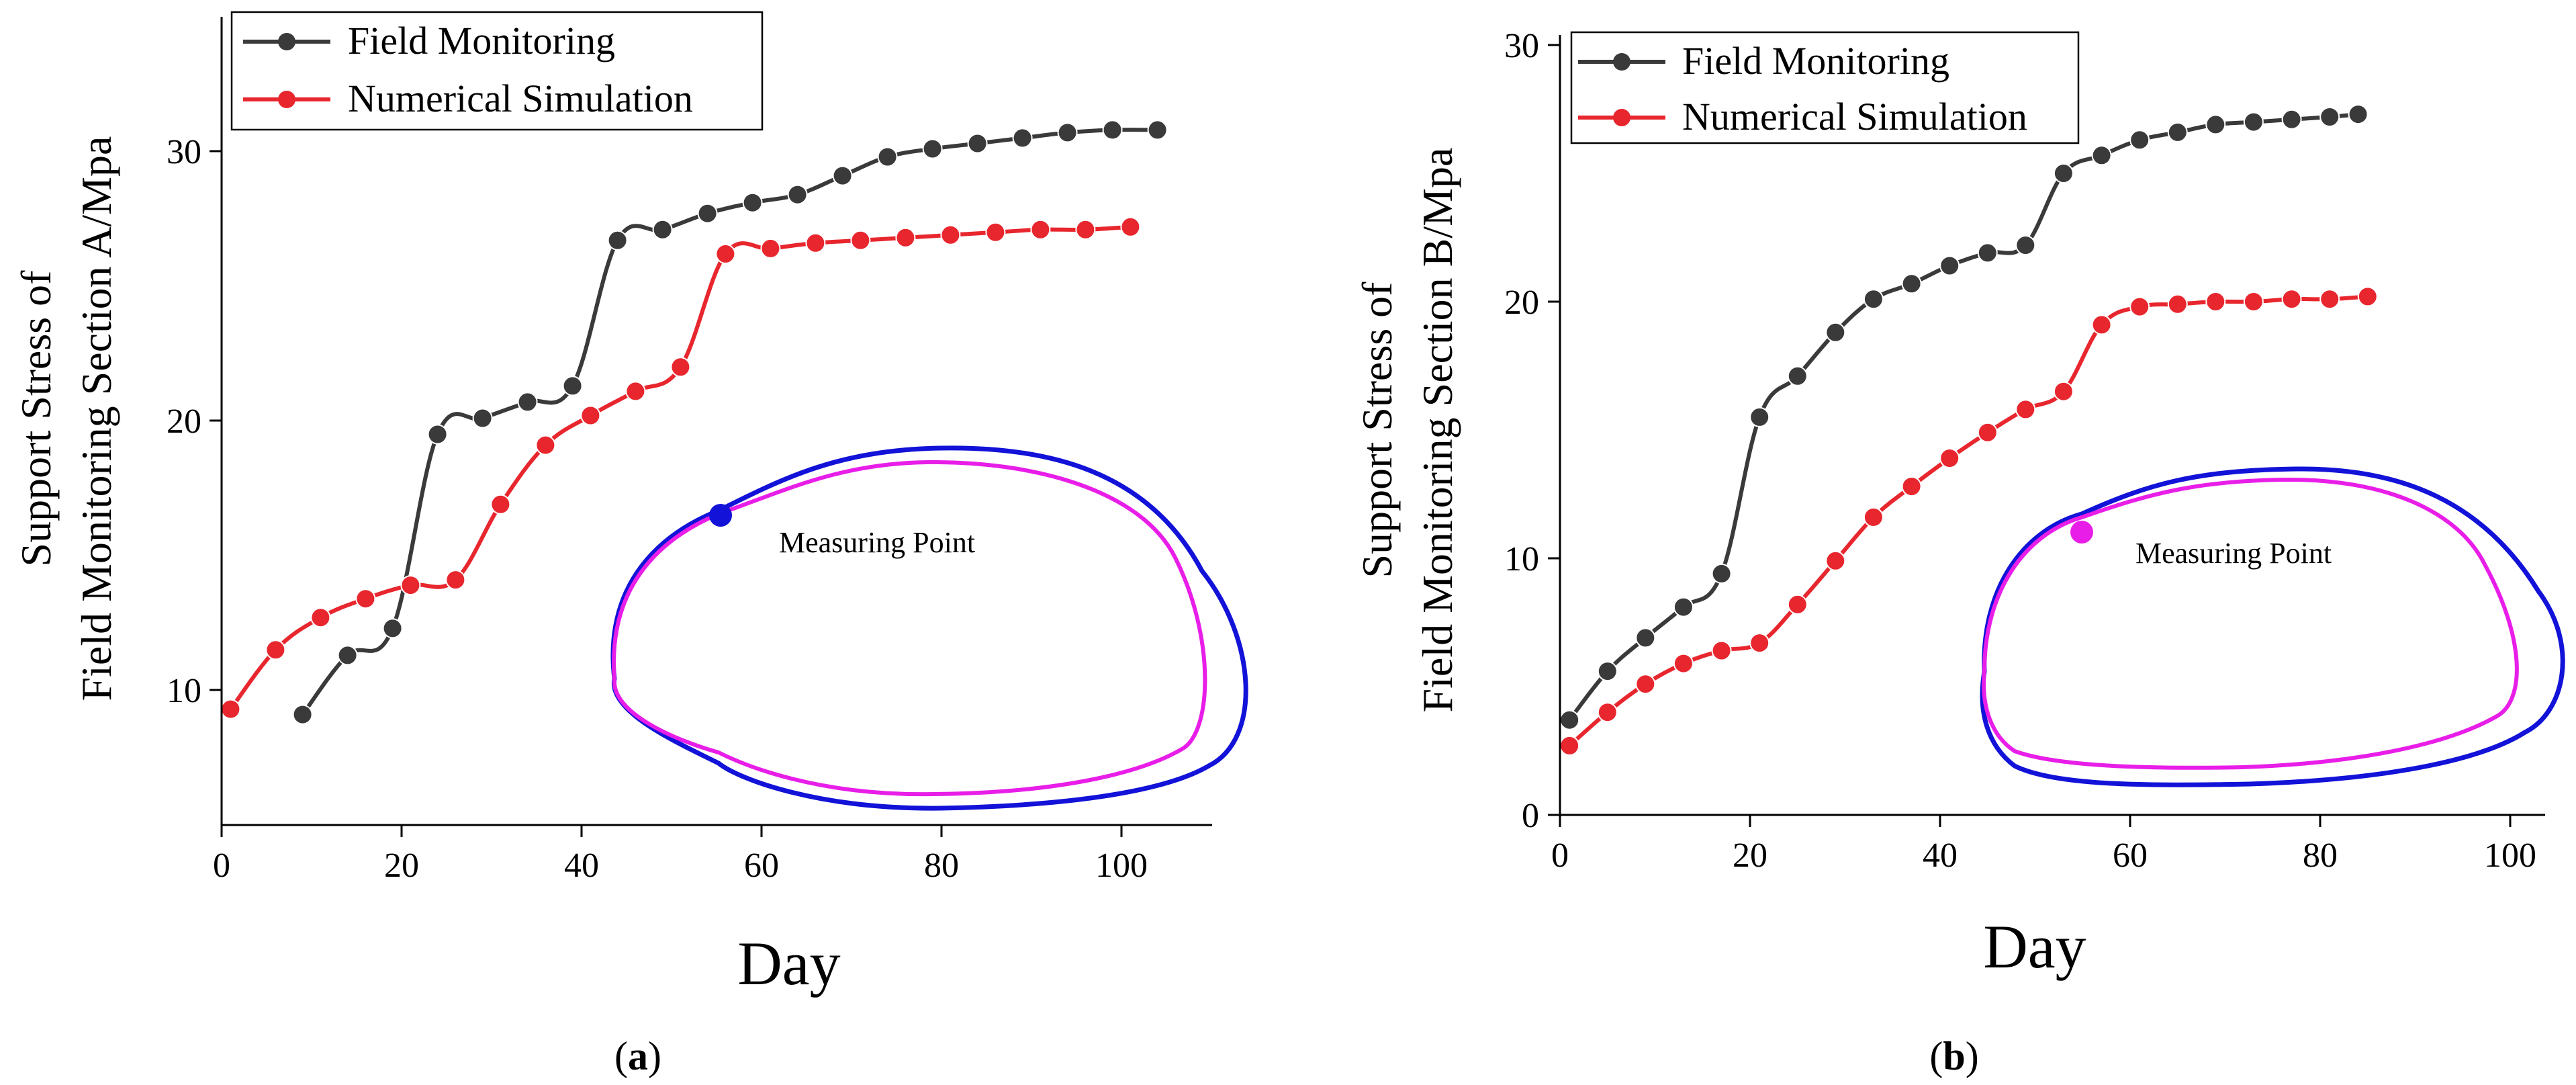  I want to click on panel-a-inner-tunnel-outline, so click(909, 628).